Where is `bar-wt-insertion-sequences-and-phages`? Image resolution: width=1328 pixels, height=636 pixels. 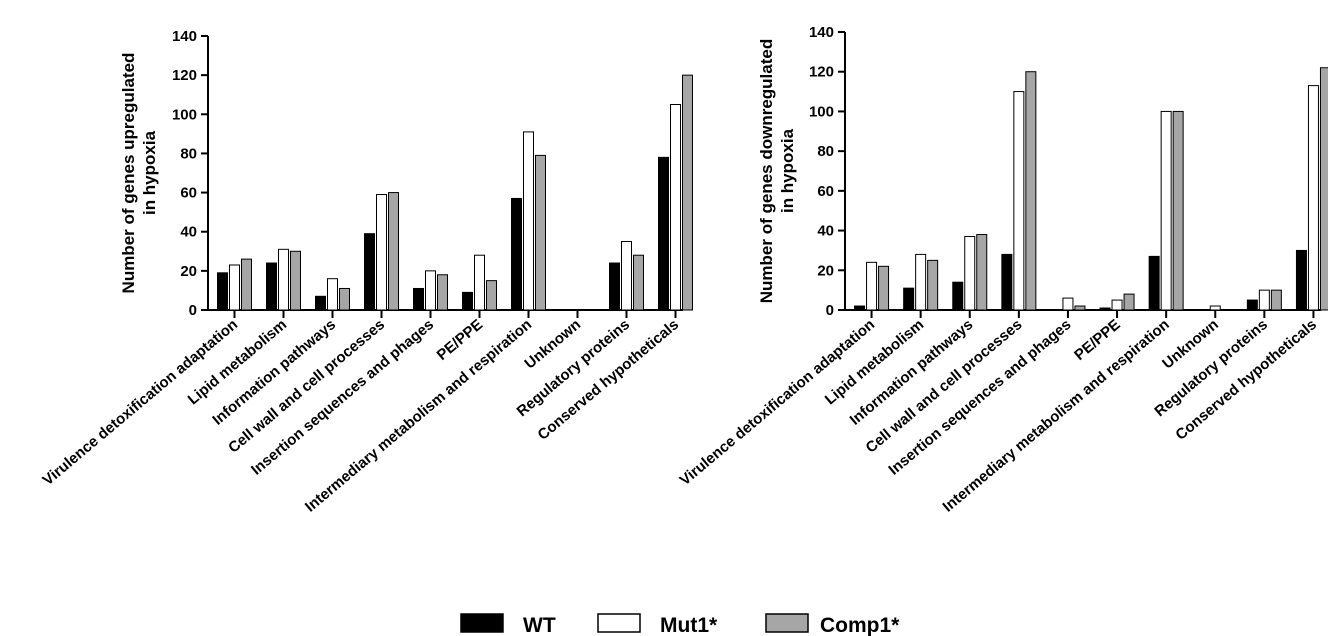 bar-wt-insertion-sequences-and-phages is located at coordinates (418, 299).